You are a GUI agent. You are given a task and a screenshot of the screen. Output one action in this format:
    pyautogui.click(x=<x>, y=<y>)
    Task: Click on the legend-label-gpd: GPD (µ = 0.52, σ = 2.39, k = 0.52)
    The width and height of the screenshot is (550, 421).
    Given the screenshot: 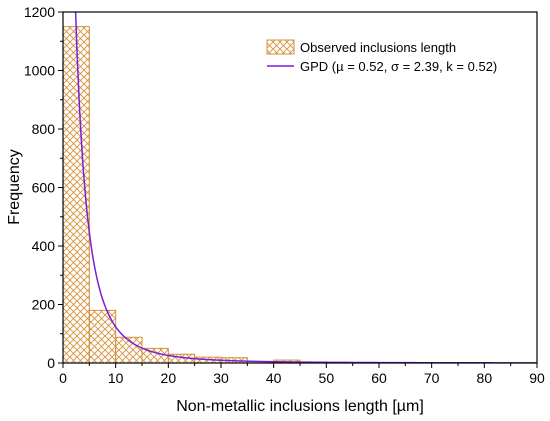 What is the action you would take?
    pyautogui.click(x=398, y=66)
    